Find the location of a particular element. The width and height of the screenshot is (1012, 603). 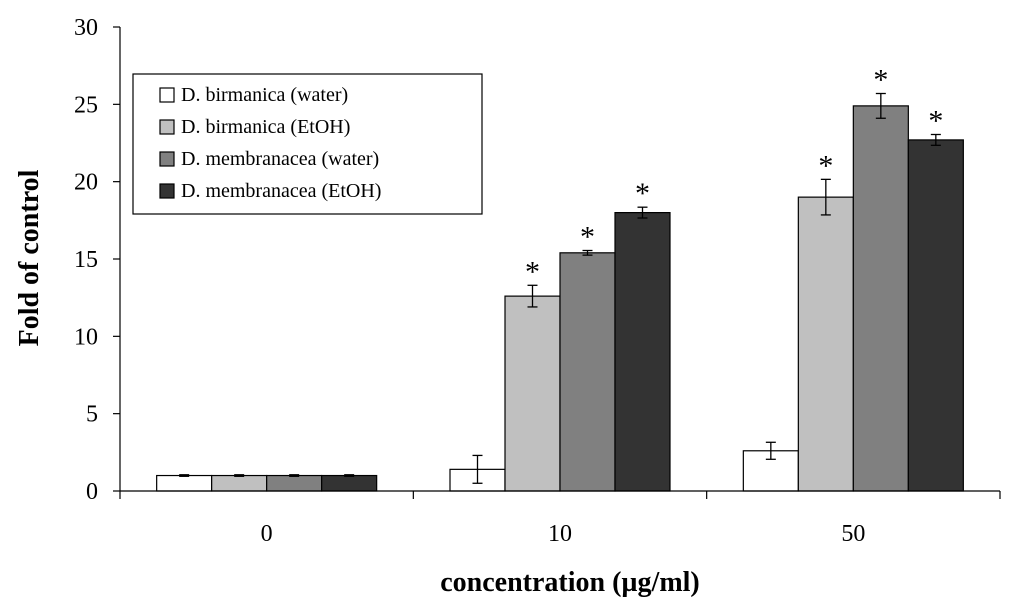

y-tick-label: 0 is located at coordinates (92, 492).